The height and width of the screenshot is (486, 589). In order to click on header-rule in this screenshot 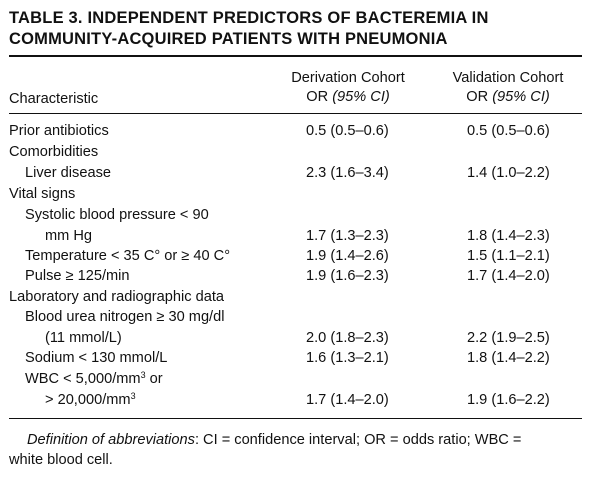, I will do `click(295, 113)`.